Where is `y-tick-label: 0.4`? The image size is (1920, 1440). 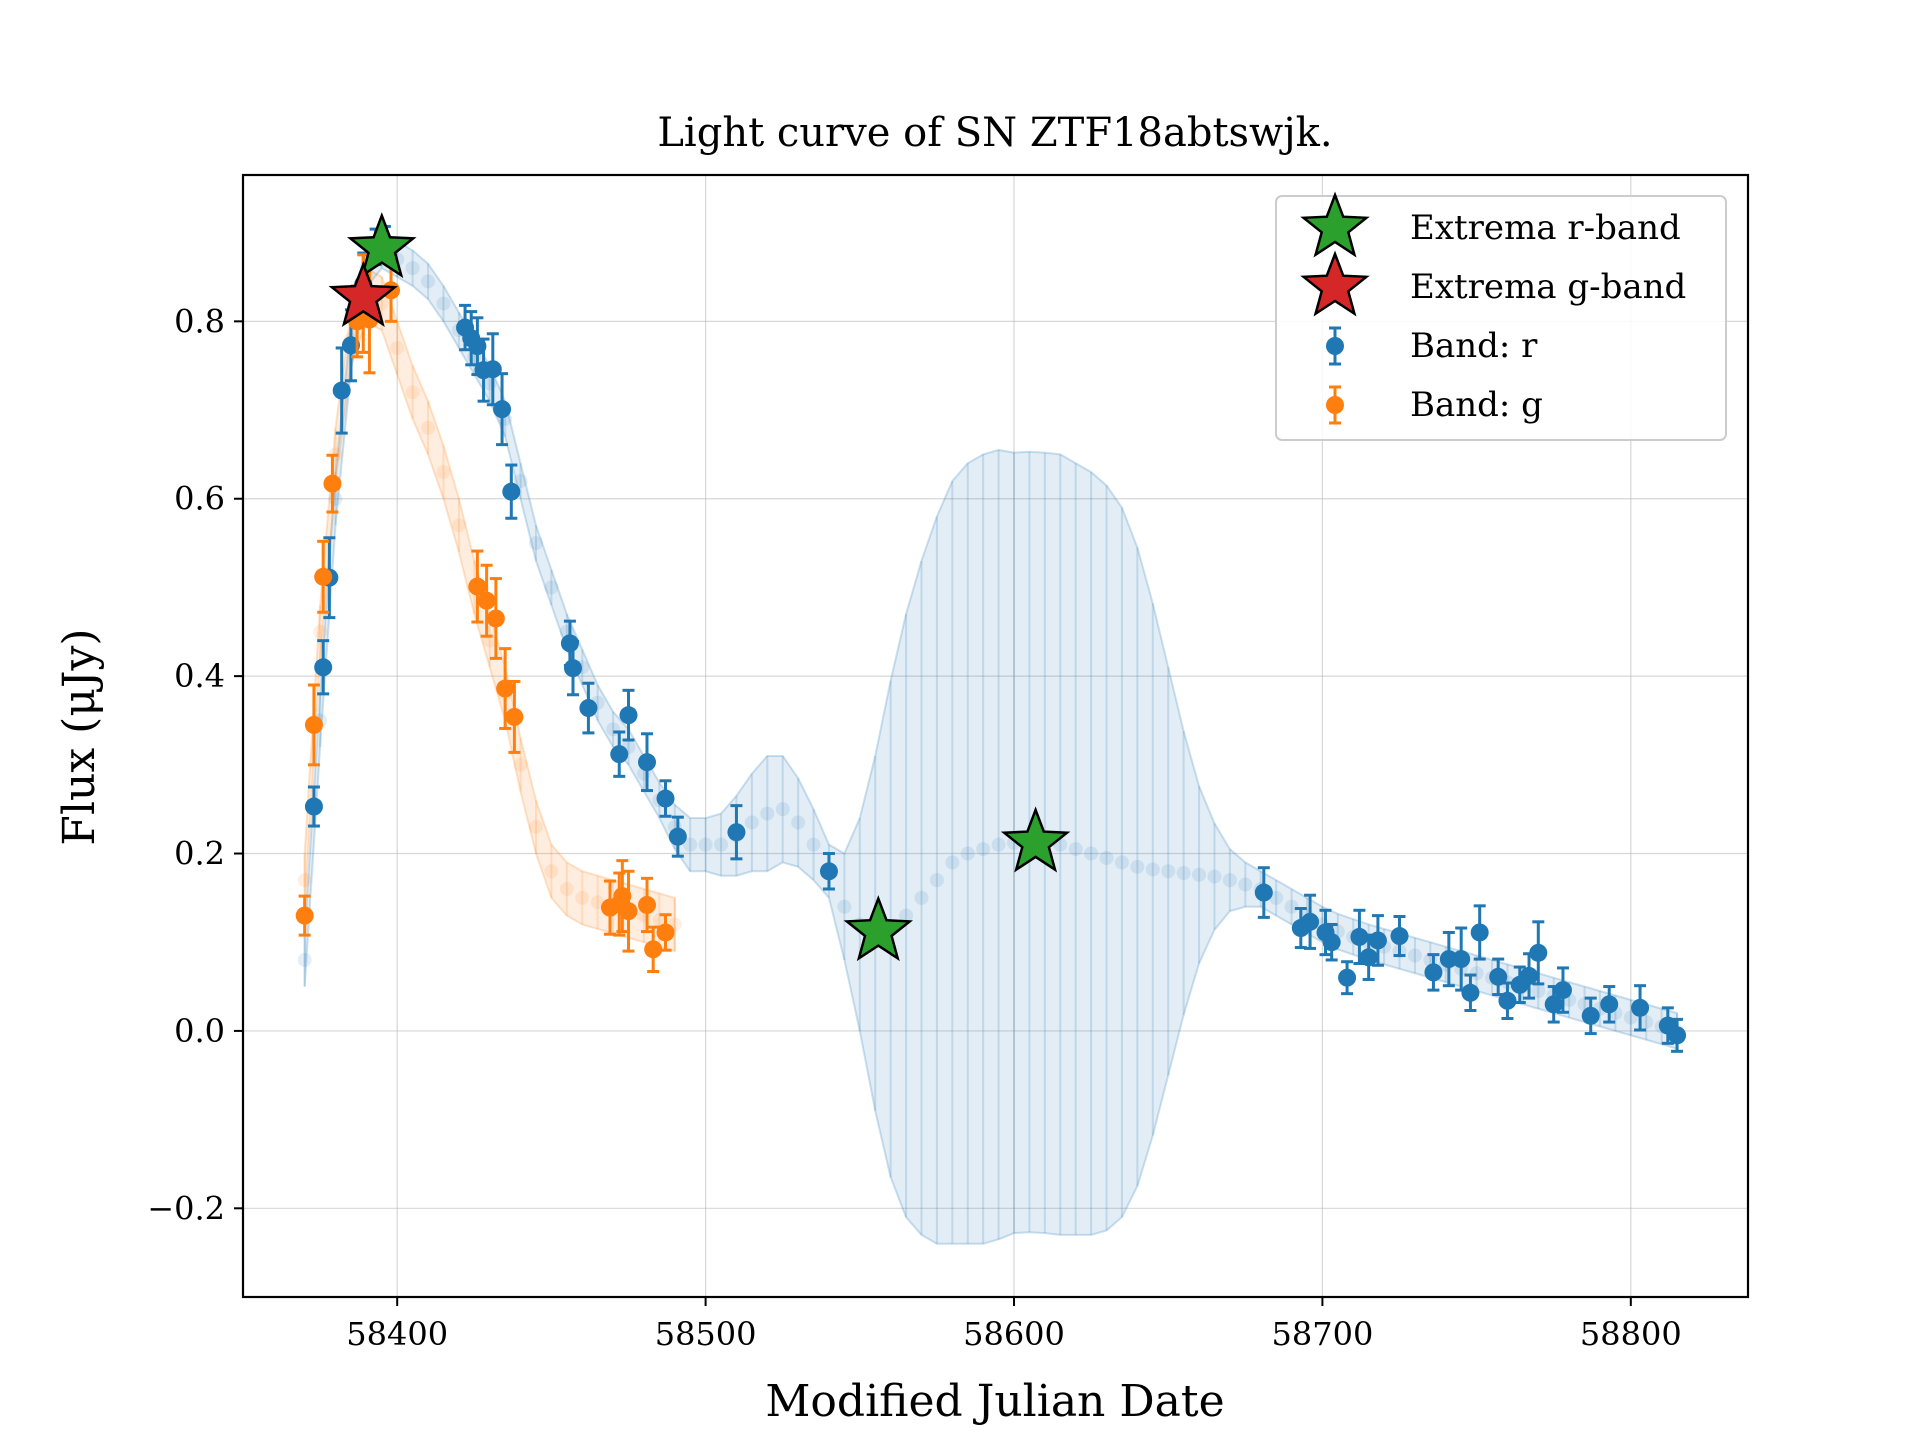 y-tick-label: 0.4 is located at coordinates (199, 676).